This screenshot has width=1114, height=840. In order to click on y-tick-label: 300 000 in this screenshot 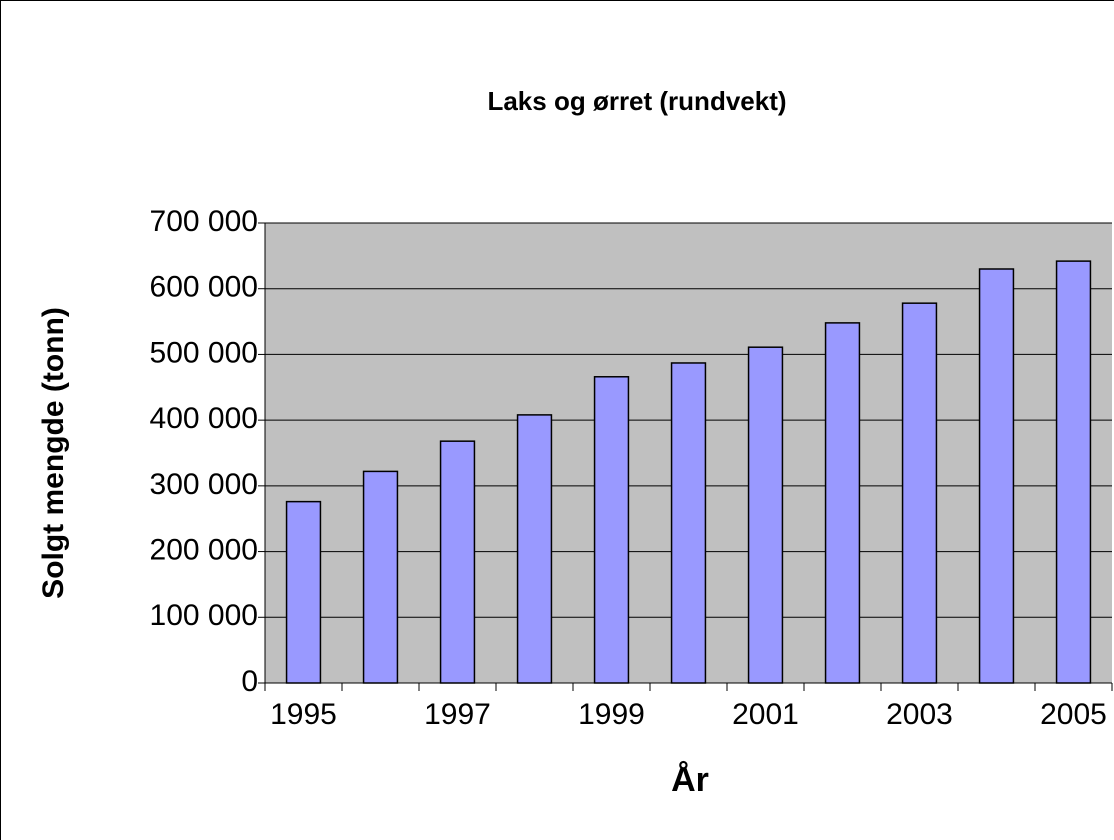, I will do `click(204, 484)`.